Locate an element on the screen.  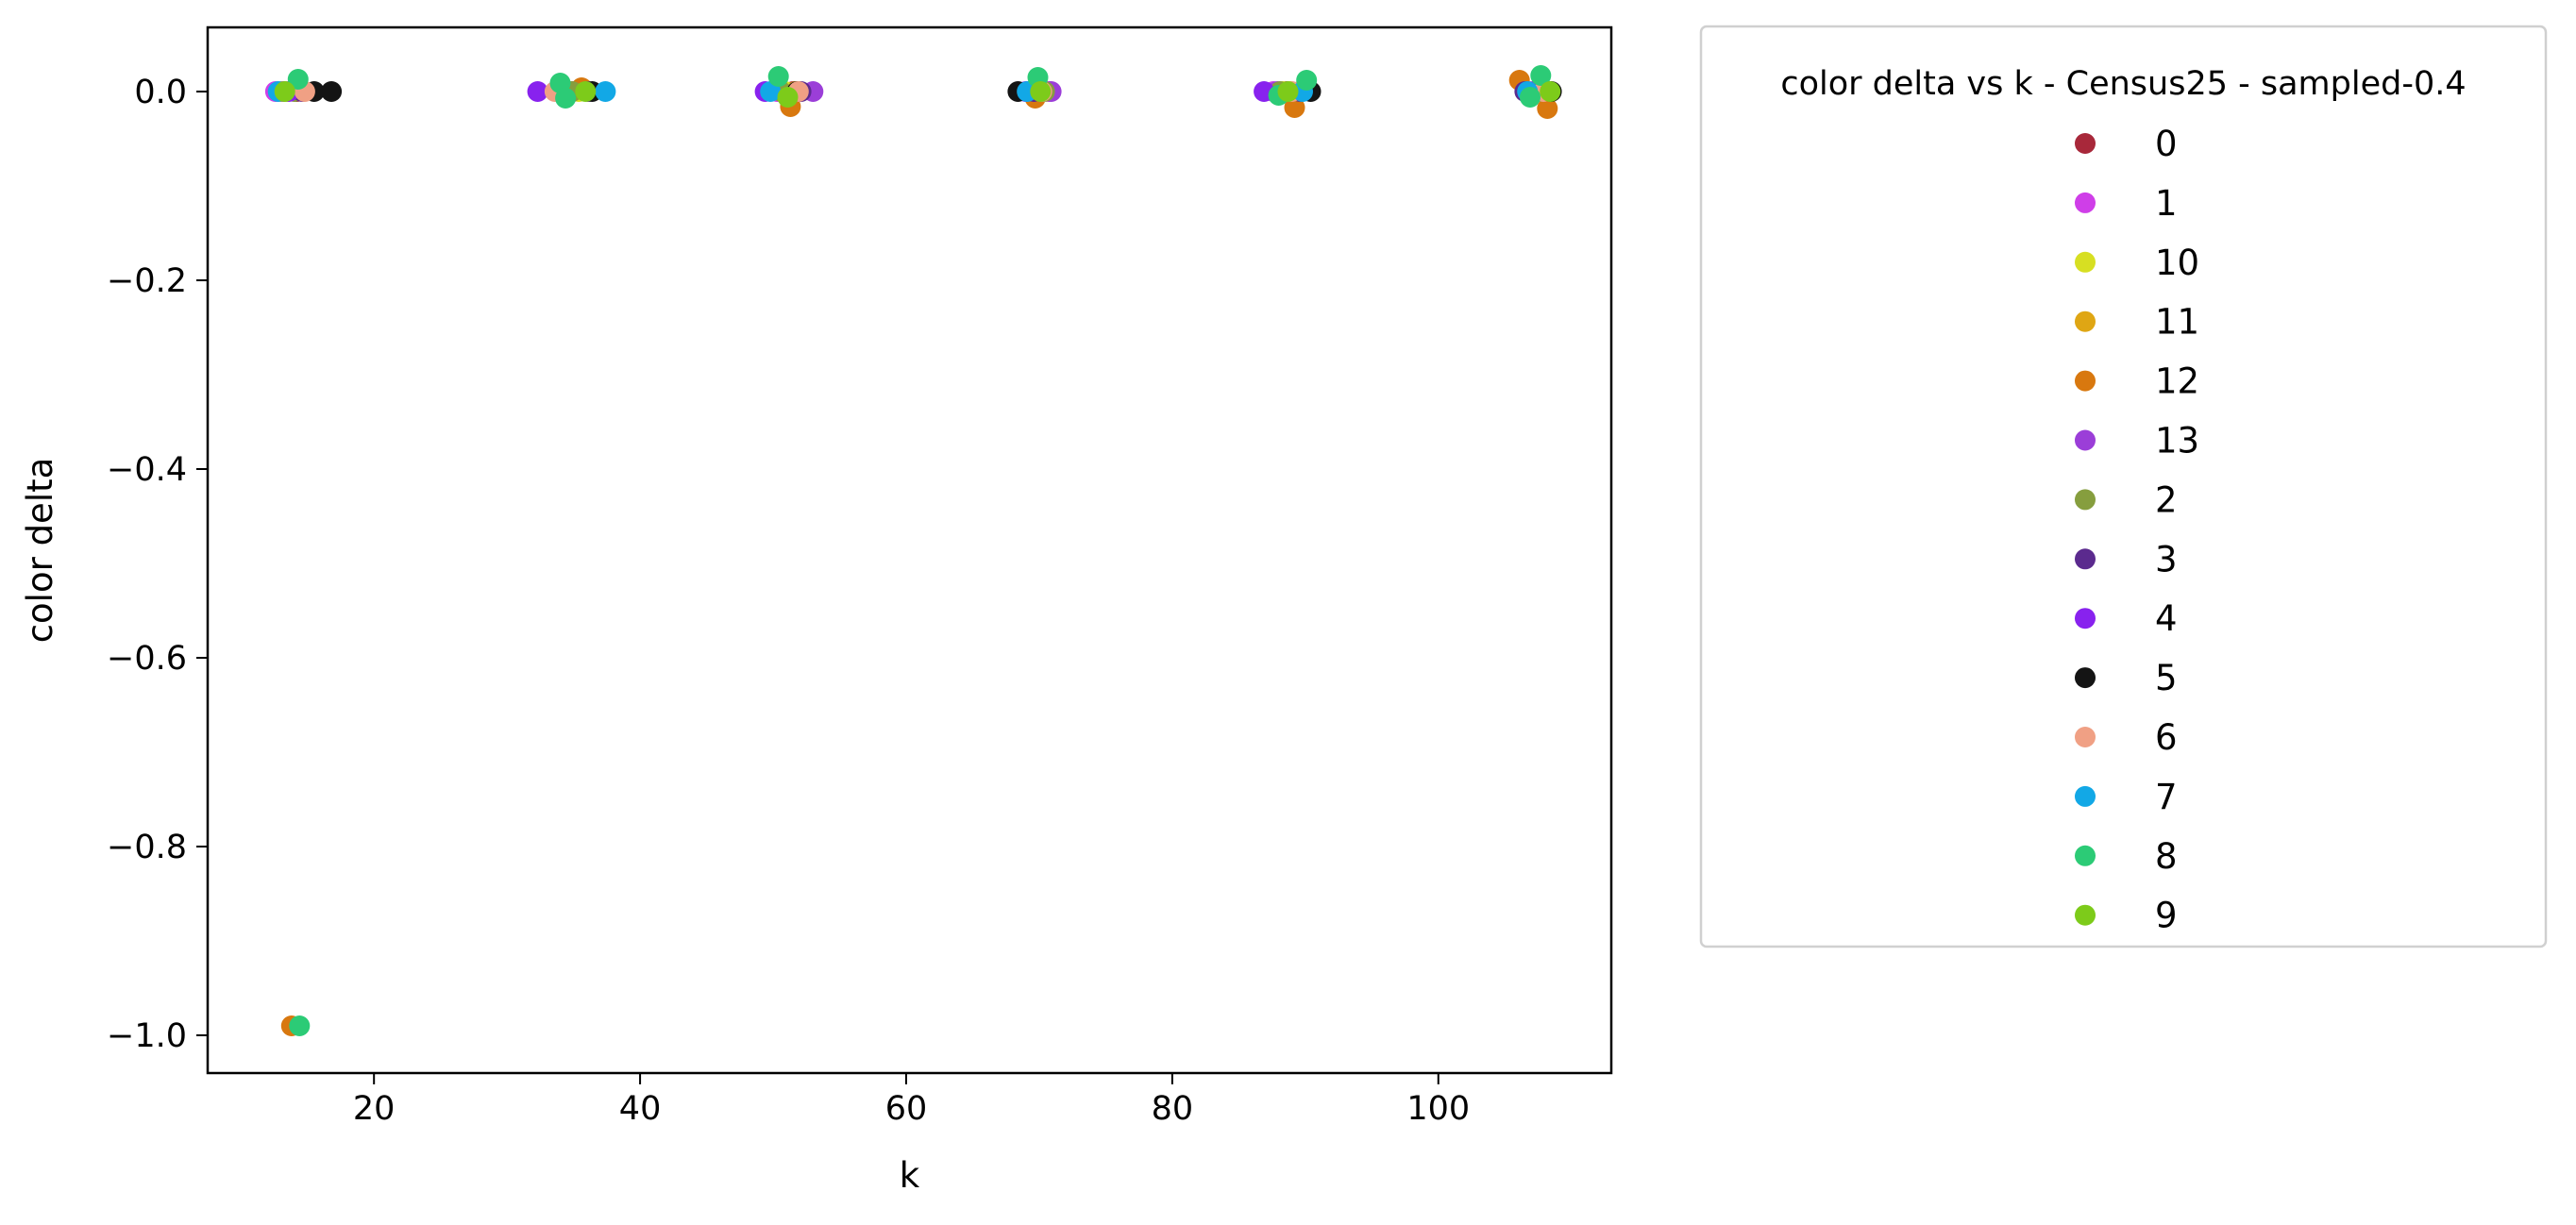
x-tick-label: 80 is located at coordinates (1173, 1109).